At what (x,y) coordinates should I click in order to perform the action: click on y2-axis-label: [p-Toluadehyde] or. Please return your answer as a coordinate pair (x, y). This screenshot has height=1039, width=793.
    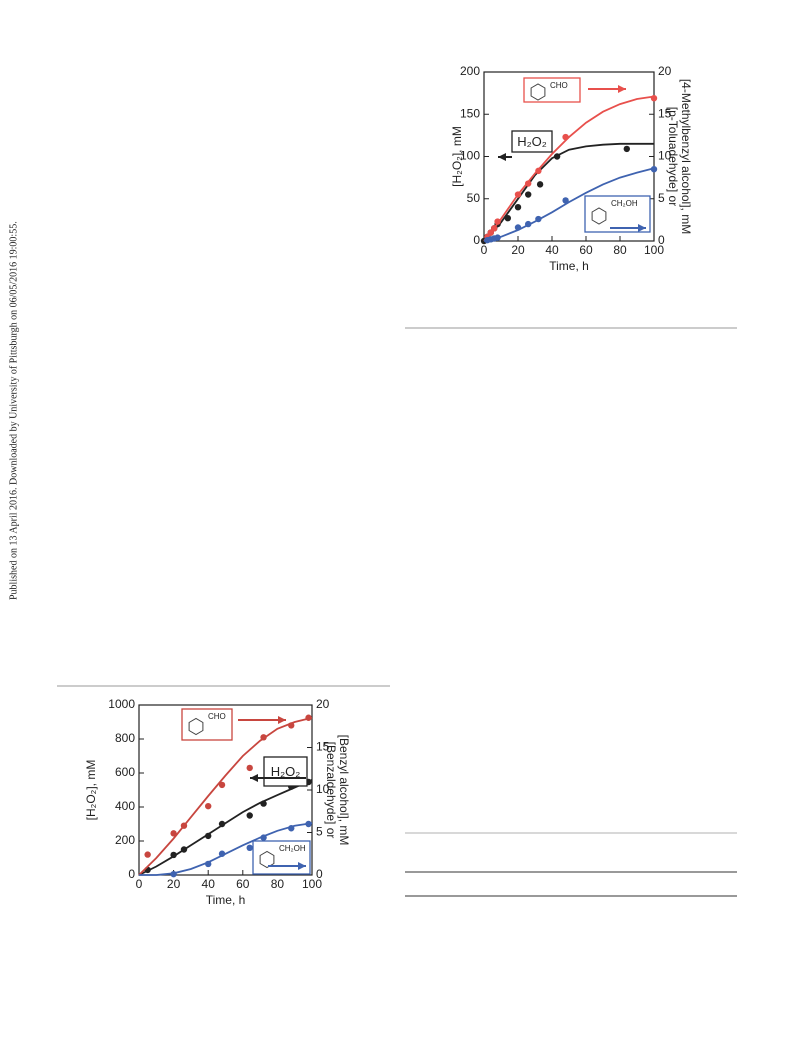
    Looking at the image, I should click on (673, 156).